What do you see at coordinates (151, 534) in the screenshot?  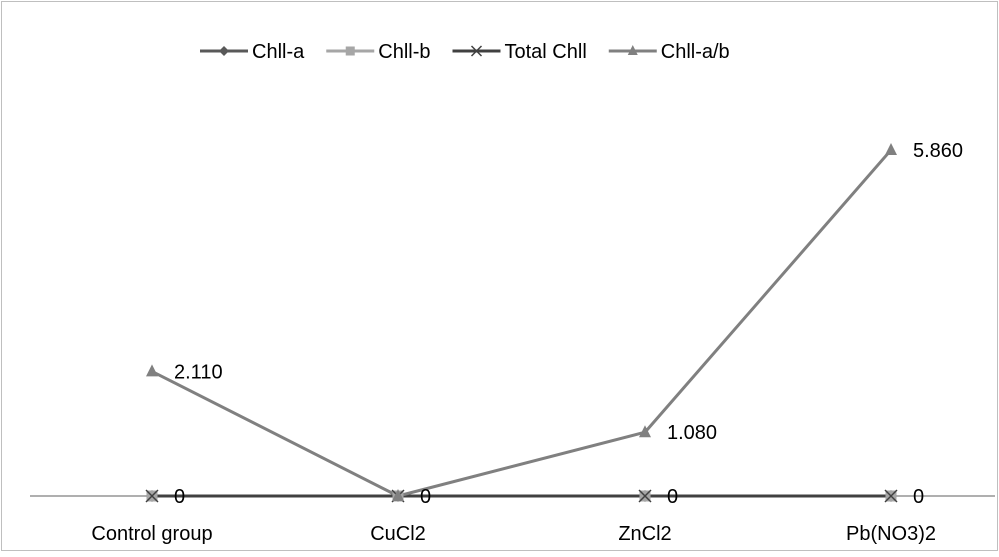 I see `x-tick-label-control-group: Control group` at bounding box center [151, 534].